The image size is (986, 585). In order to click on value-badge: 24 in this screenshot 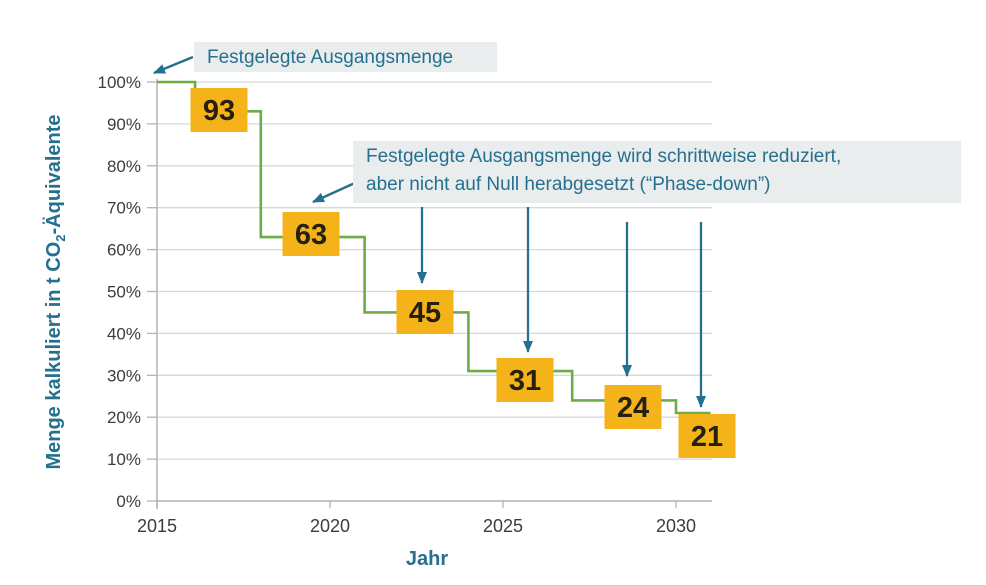, I will do `click(633, 407)`.